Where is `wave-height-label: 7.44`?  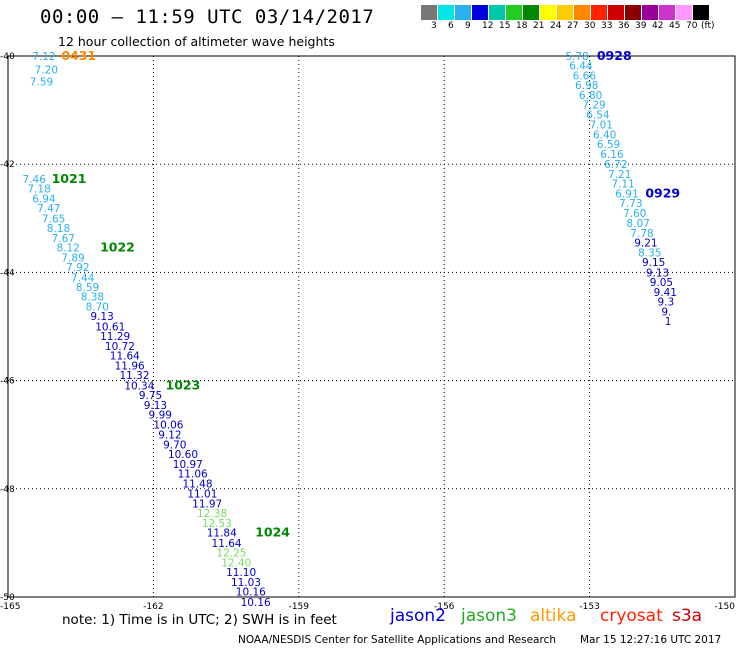 wave-height-label: 7.44 is located at coordinates (83, 278).